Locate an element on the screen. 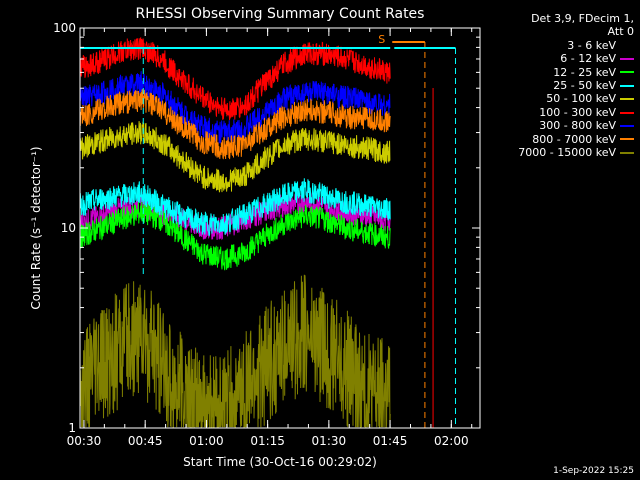 This screenshot has width=640, height=480. y-axis-label: Count Rate (s⁻¹ detector⁻¹) is located at coordinates (36, 227).